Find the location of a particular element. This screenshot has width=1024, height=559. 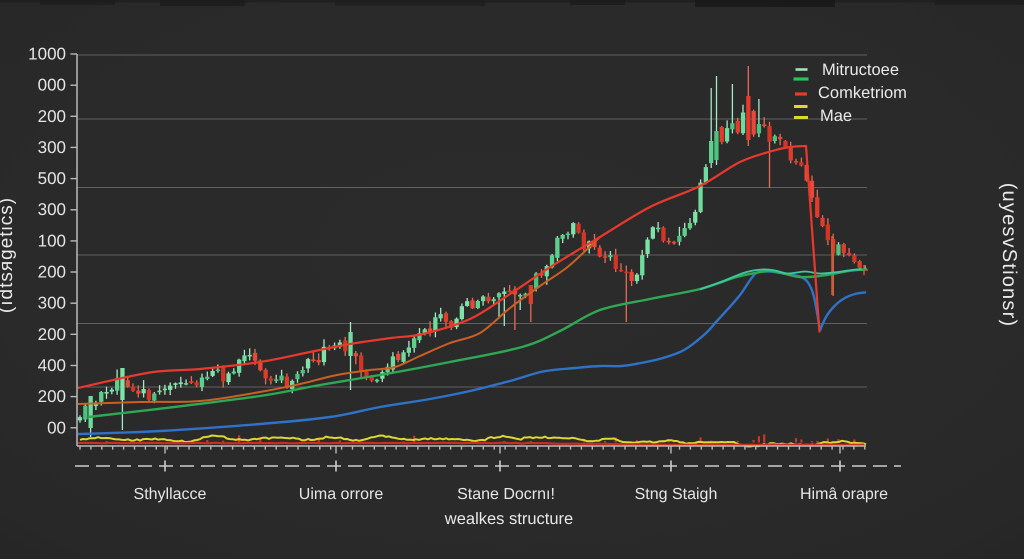

svg-text: 500 is located at coordinates (52, 178).